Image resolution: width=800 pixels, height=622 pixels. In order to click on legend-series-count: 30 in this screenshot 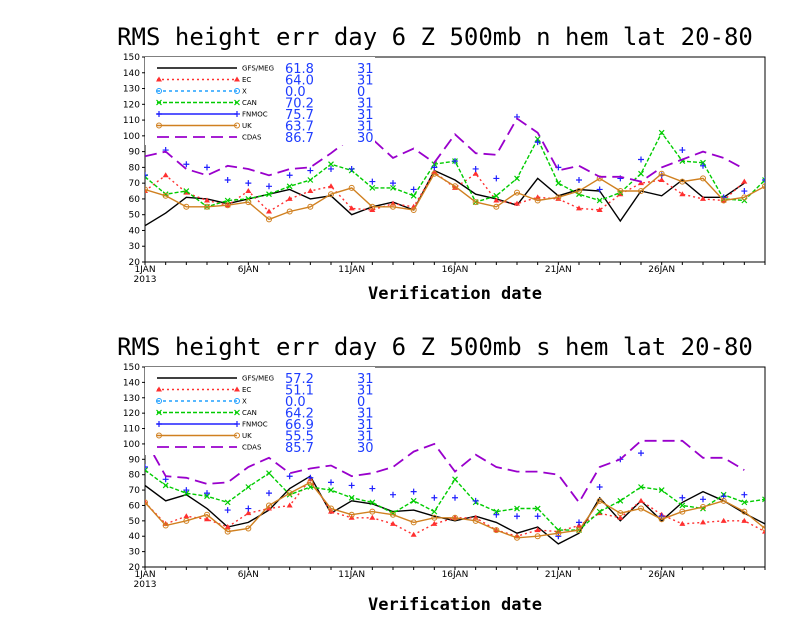, I will do `click(365, 448)`.